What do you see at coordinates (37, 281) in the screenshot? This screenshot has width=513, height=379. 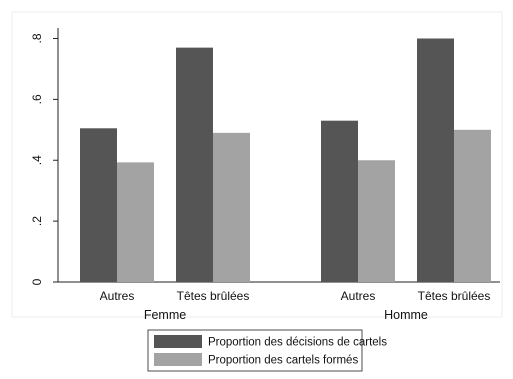 I see `y-tick-label: 0` at bounding box center [37, 281].